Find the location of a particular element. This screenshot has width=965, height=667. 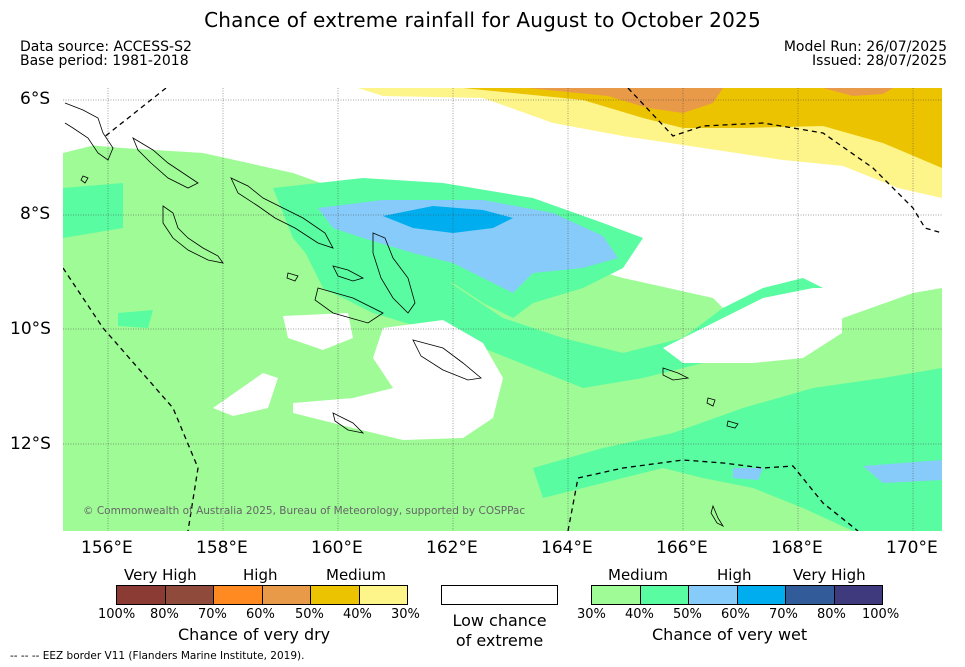

low-chance-region-central is located at coordinates (318, 331).